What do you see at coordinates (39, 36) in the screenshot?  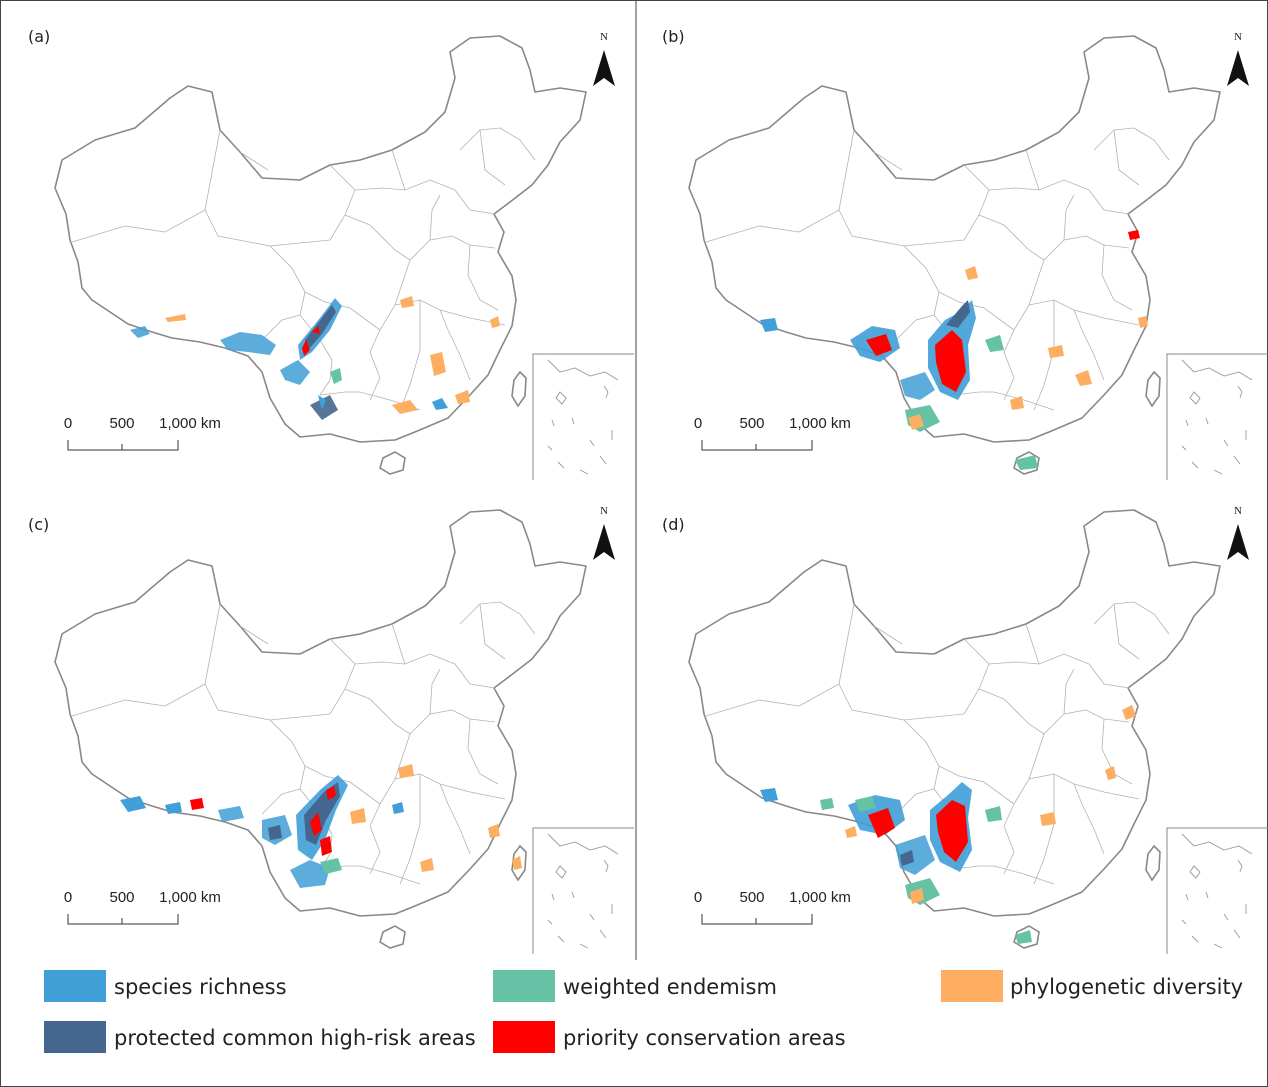 I see `panel-label: (a)` at bounding box center [39, 36].